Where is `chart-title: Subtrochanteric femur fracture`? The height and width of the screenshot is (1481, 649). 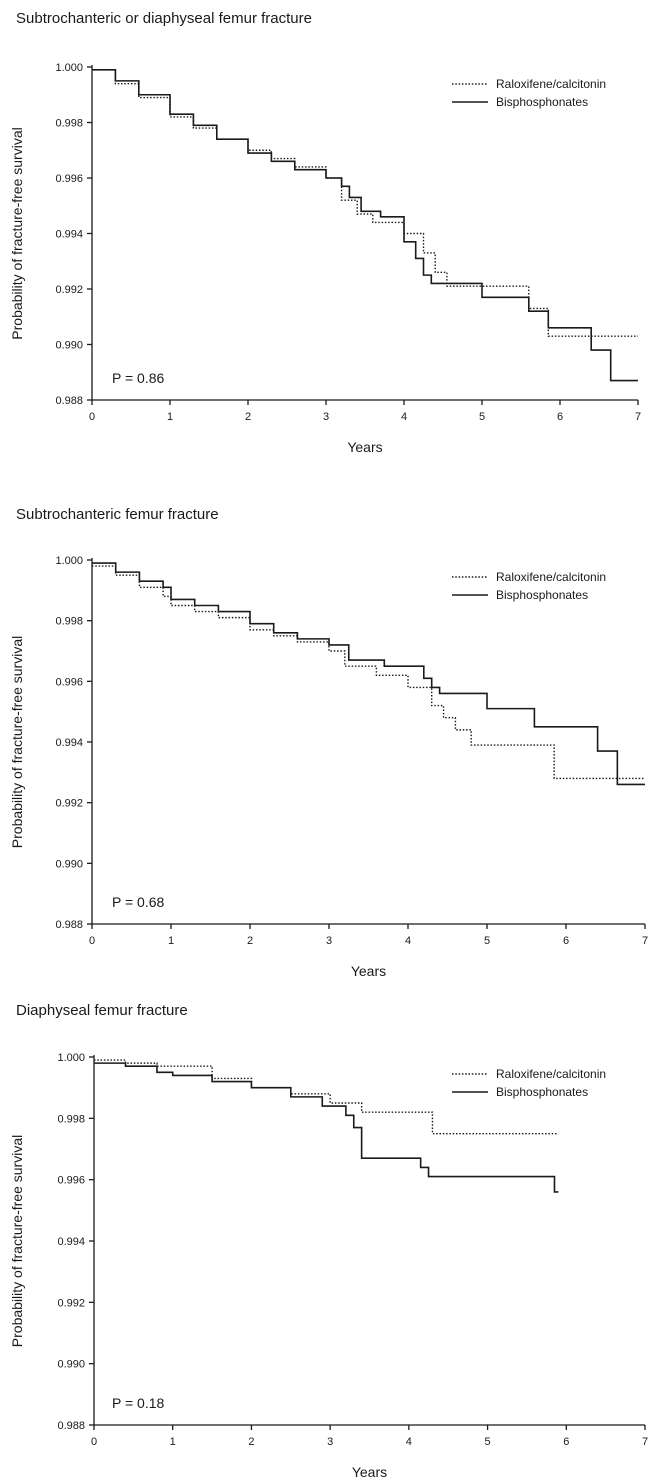
chart-title: Subtrochanteric femur fracture is located at coordinates (117, 514).